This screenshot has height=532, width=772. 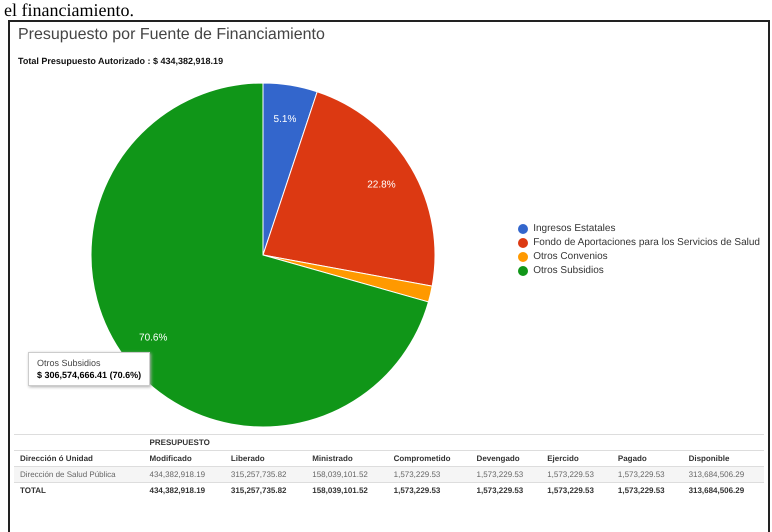 I want to click on text: Pagado, so click(x=647, y=458).